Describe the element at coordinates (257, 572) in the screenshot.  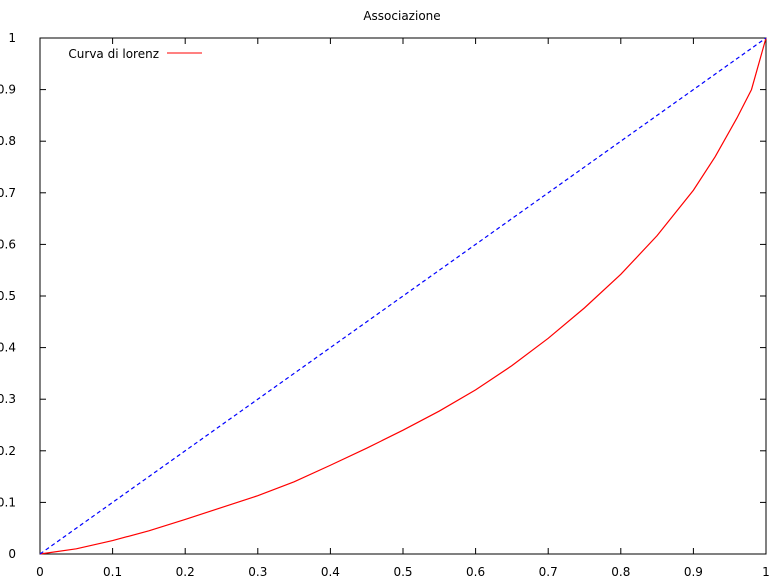
I see `x-tick-label: 0.3` at that location.